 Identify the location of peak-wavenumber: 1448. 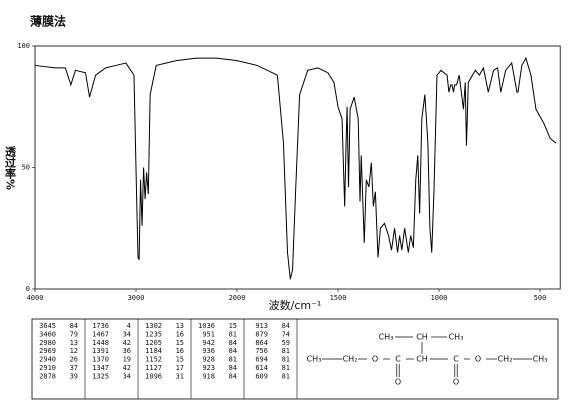
(100, 343).